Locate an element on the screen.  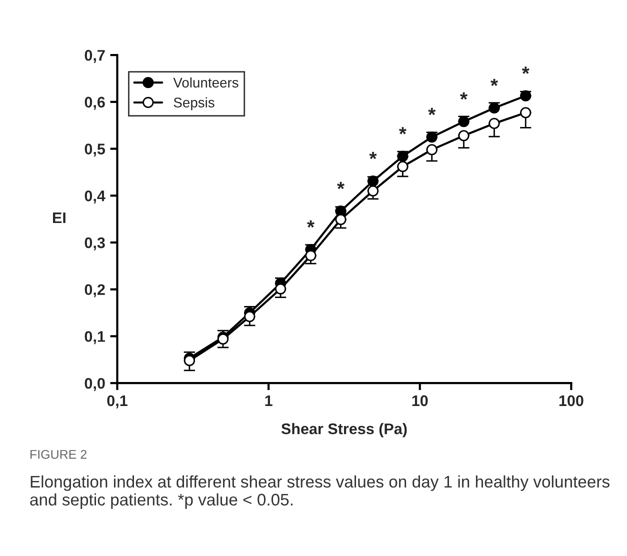
text: Elongation index at different shear stress values on day 1 in healthy volunteers and septic patients. *p value < 0.05. is located at coordinates (320, 492).